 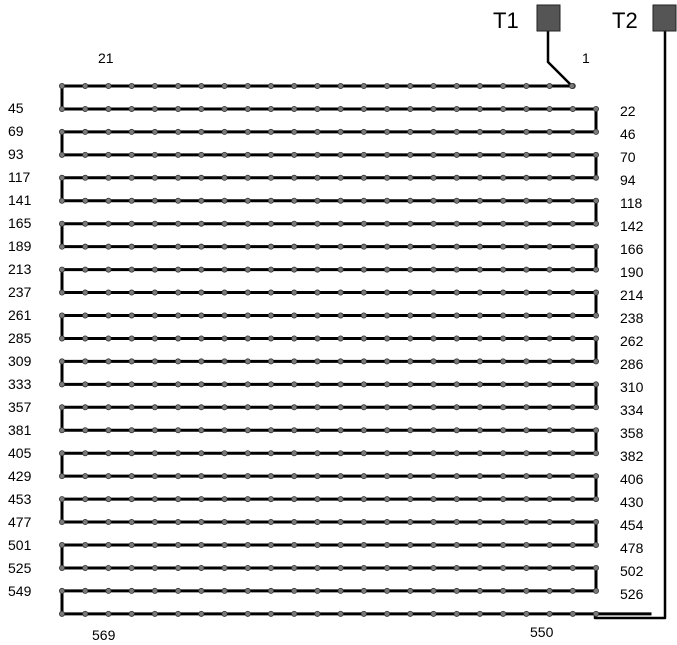 I want to click on left-label: 237, so click(x=20, y=292).